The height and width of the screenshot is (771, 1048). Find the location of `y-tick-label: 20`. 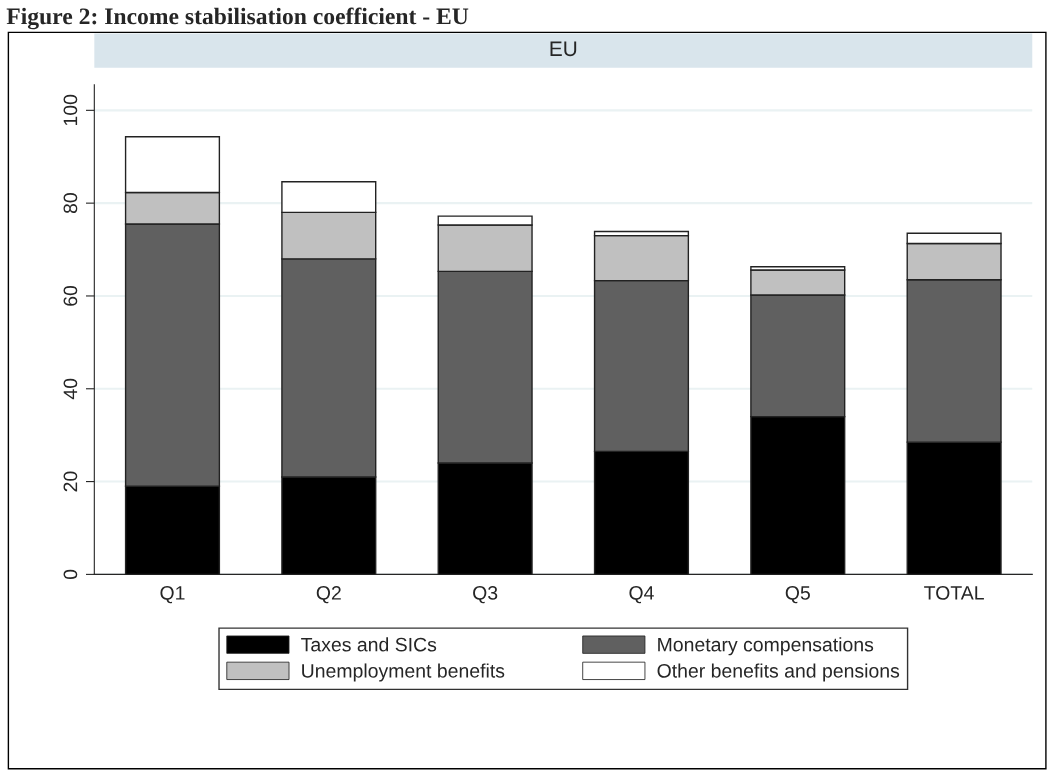

y-tick-label: 20 is located at coordinates (70, 481).